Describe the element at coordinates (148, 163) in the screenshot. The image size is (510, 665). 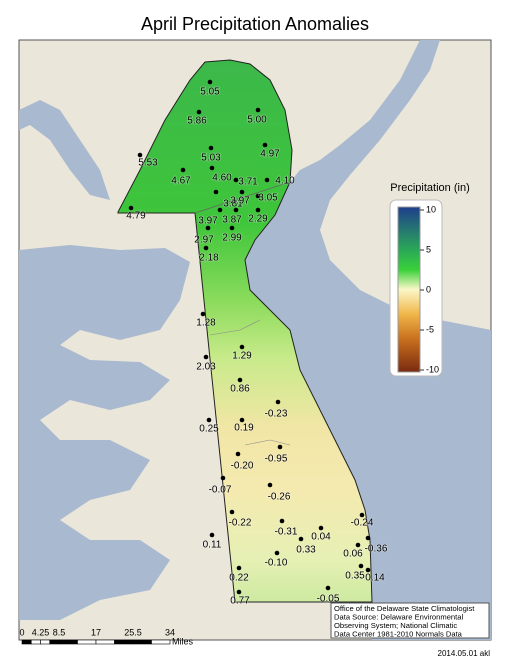
I see `station-value: 5.53` at that location.